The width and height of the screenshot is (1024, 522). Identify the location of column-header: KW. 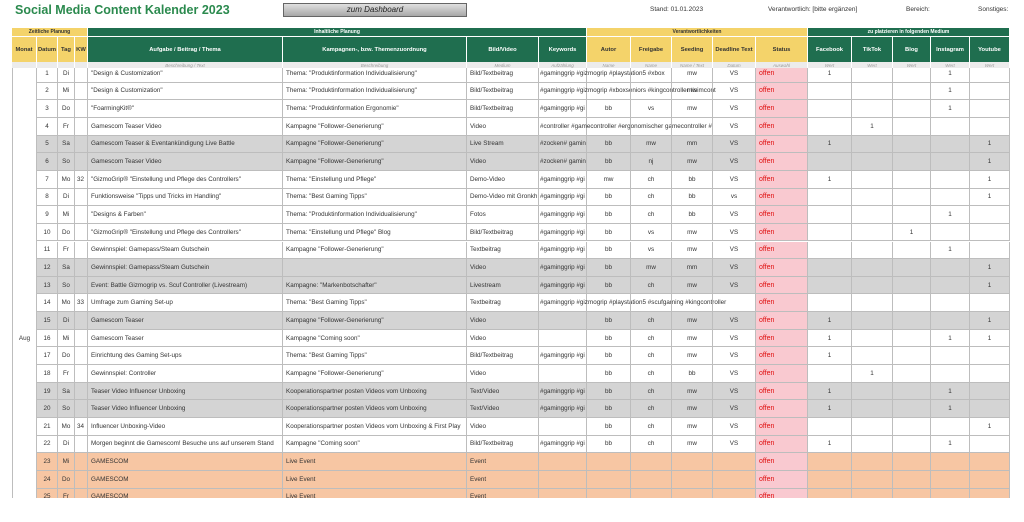
(81, 49).